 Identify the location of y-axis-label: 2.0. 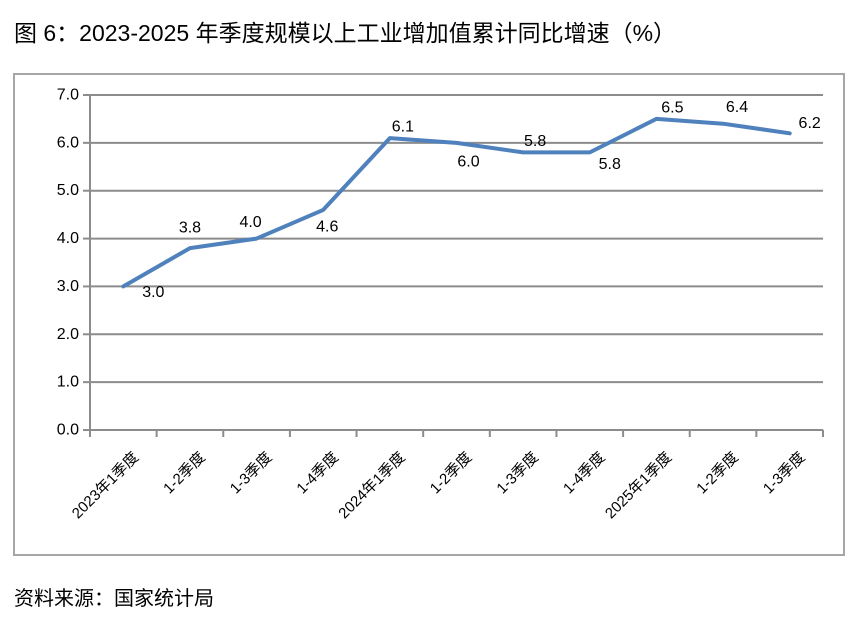
(68, 334).